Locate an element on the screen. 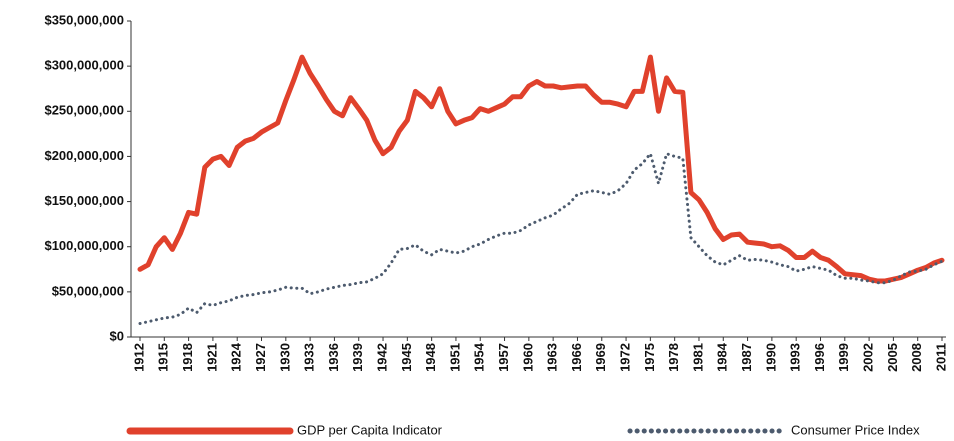  y-tick-label: $250,000,000 is located at coordinates (84, 110).